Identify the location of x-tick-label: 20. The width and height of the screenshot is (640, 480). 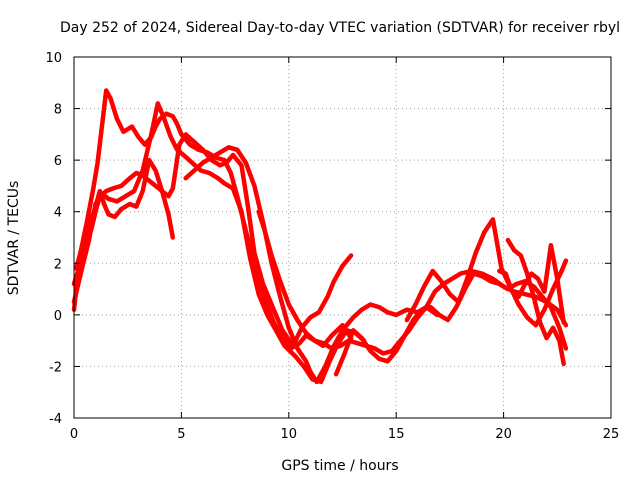
(503, 434).